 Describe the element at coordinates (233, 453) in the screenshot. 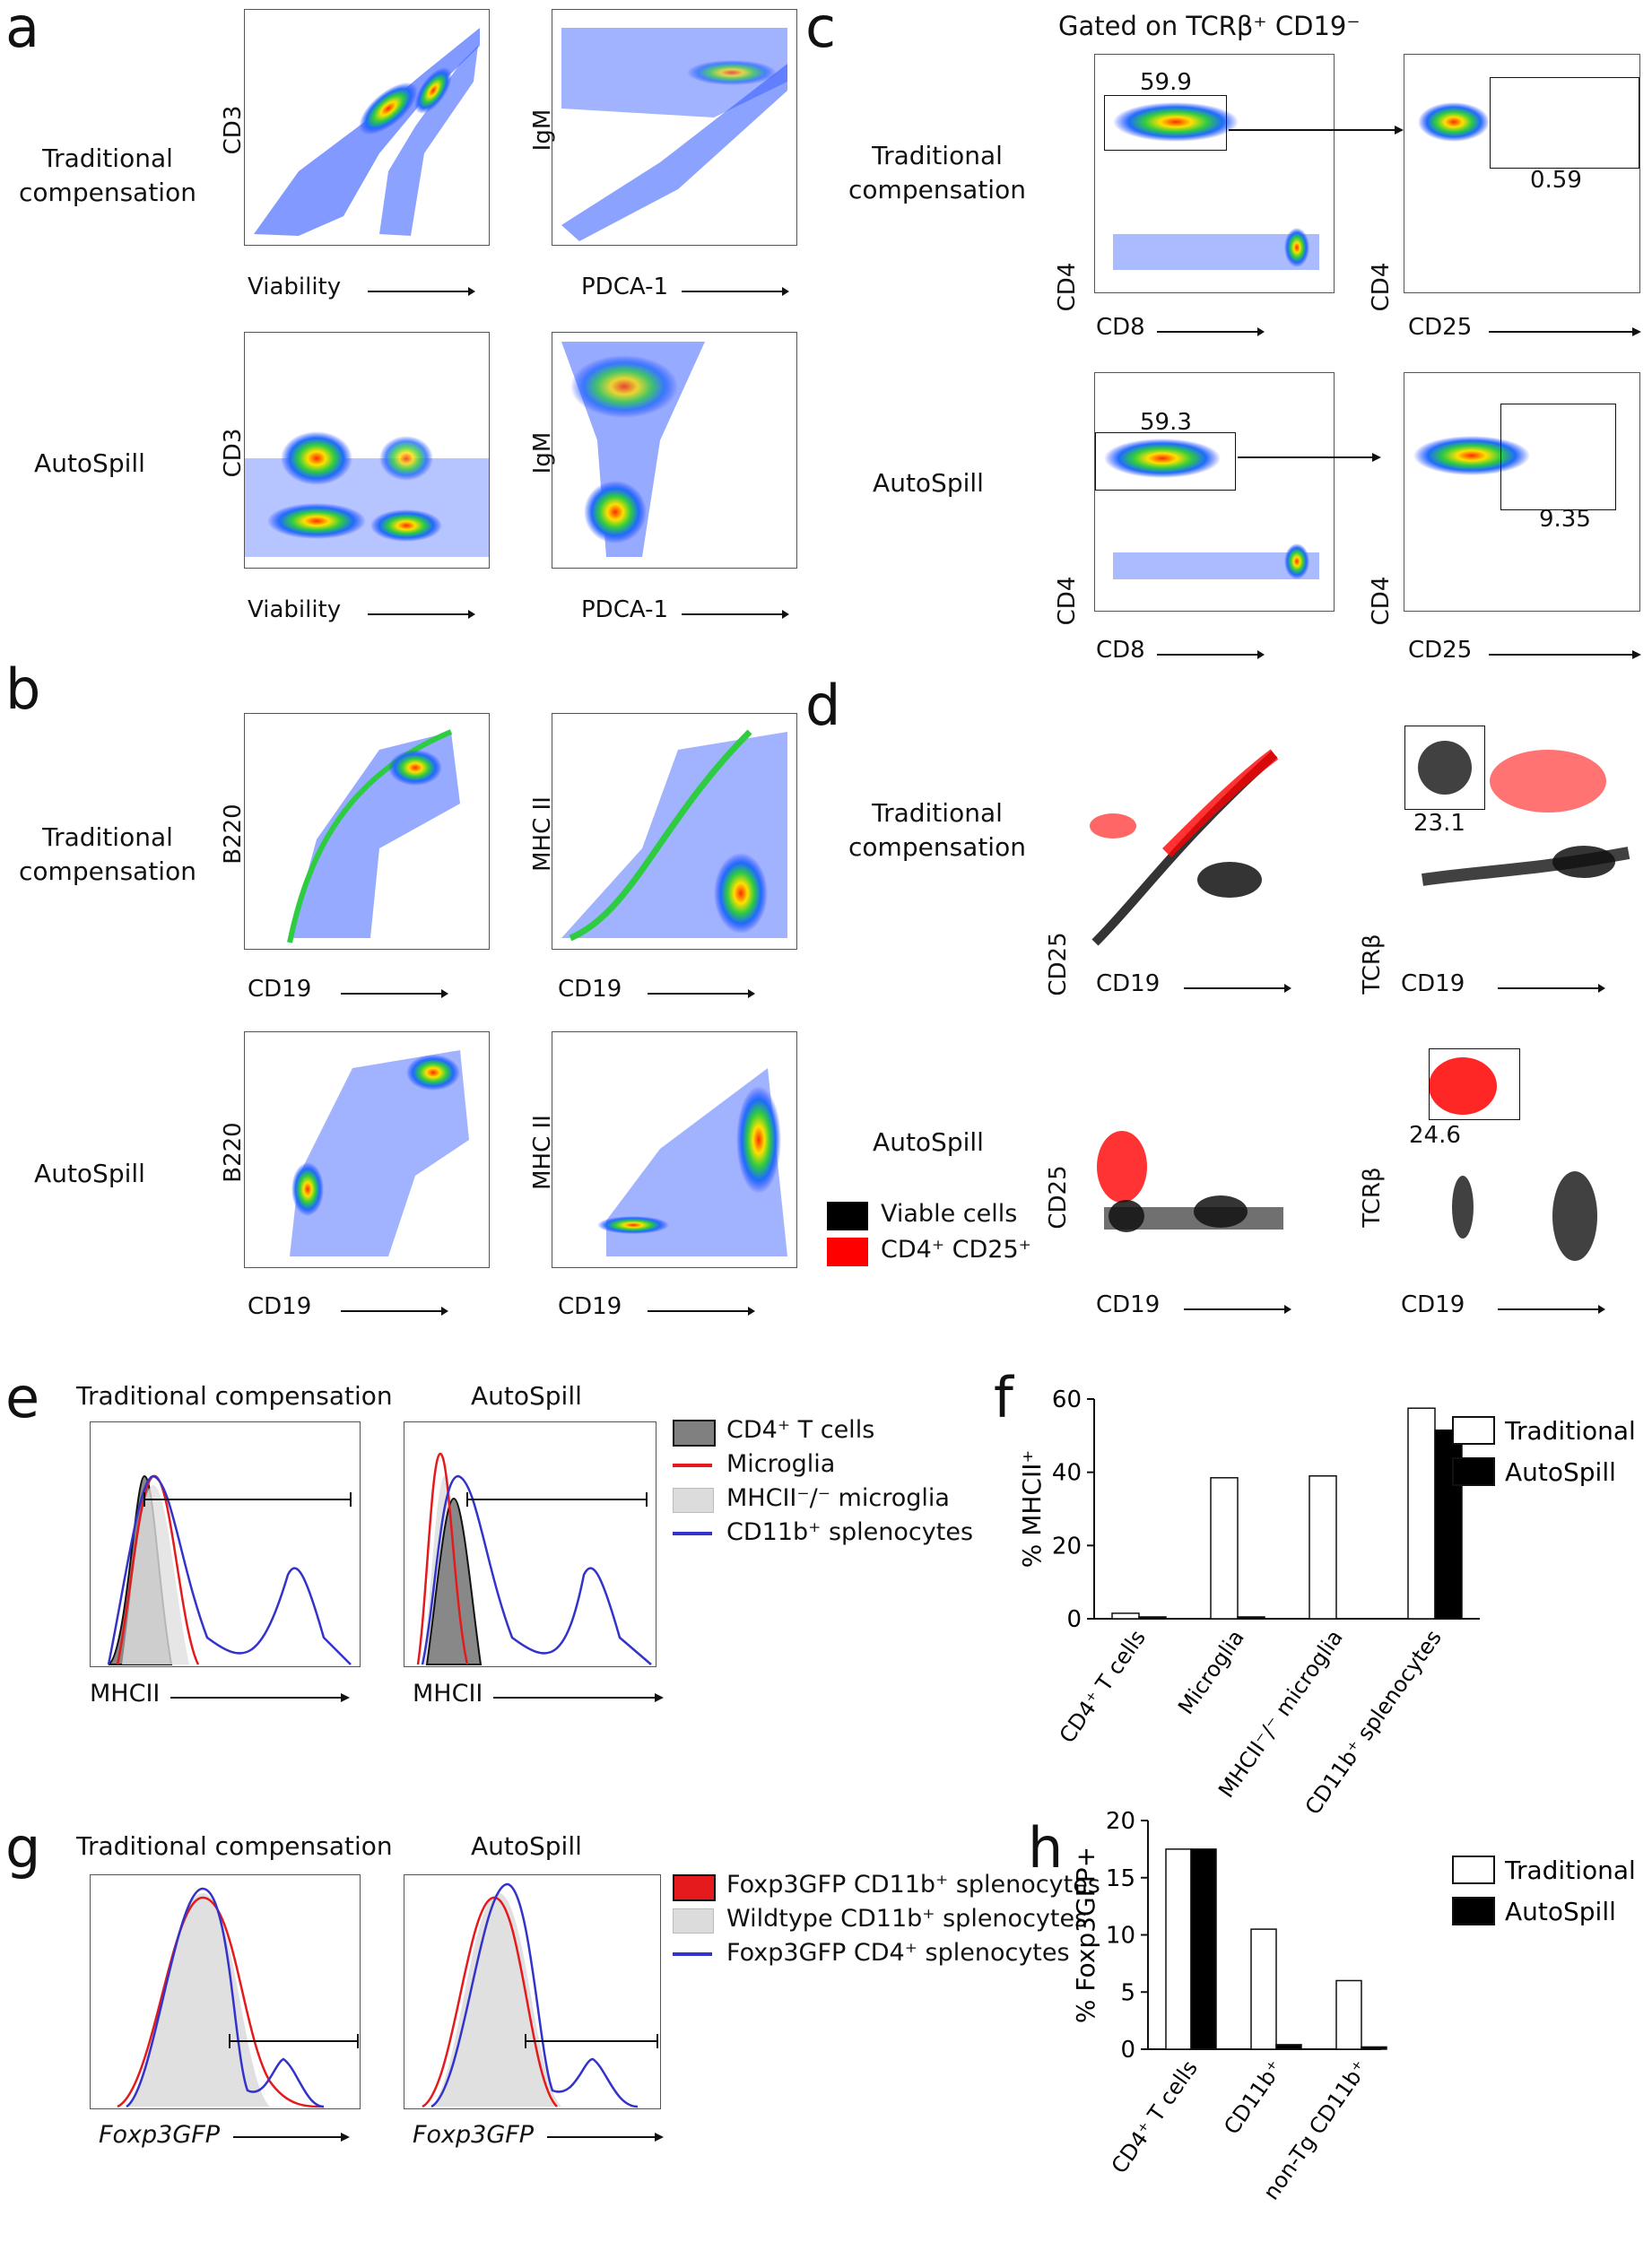

I see `y-axis-label: CD3` at that location.